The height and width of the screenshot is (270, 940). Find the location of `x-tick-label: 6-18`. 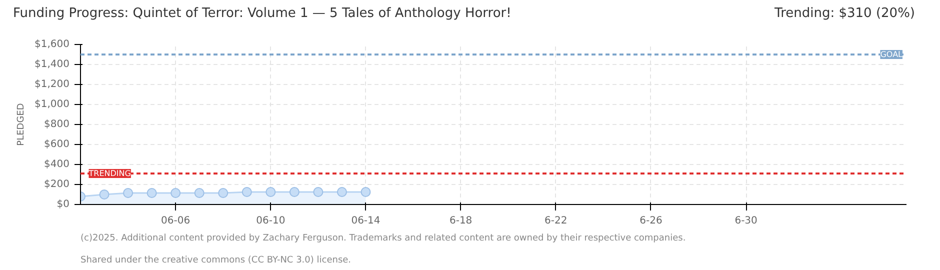

x-tick-label: 6-18 is located at coordinates (460, 221).